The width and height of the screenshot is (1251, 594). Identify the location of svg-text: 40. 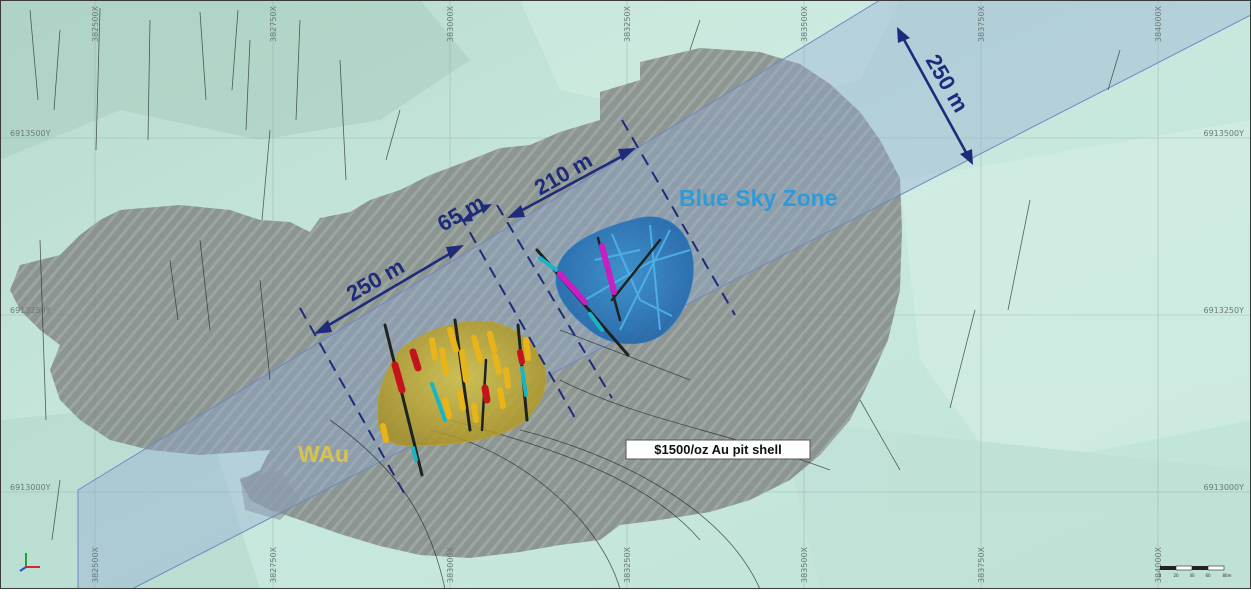
(1192, 575).